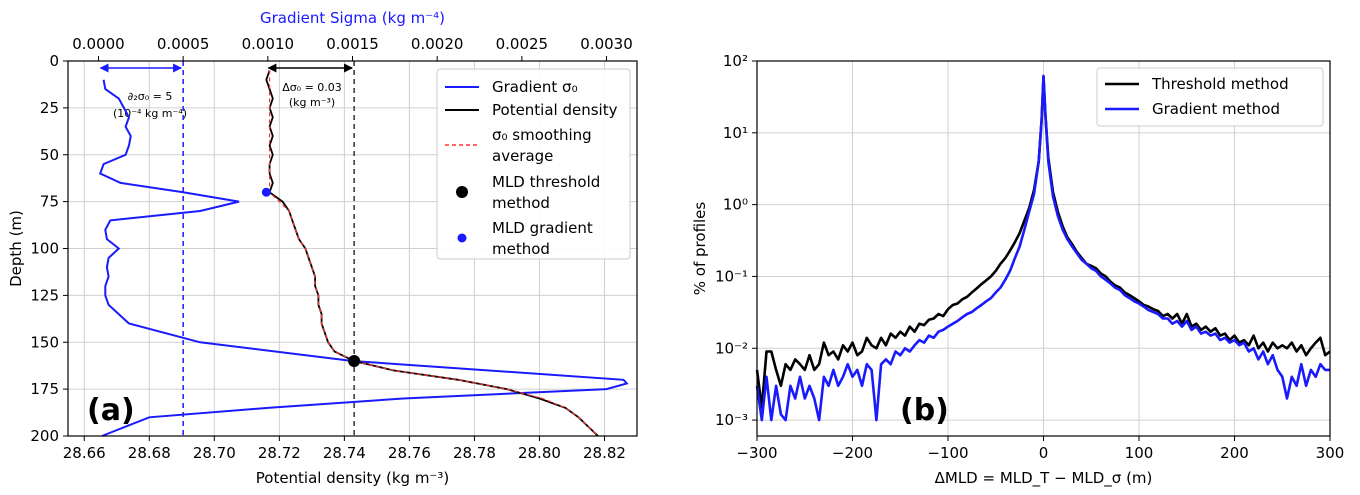 The width and height of the screenshot is (1360, 495). I want to click on x-tick-label: 28.80, so click(539, 453).